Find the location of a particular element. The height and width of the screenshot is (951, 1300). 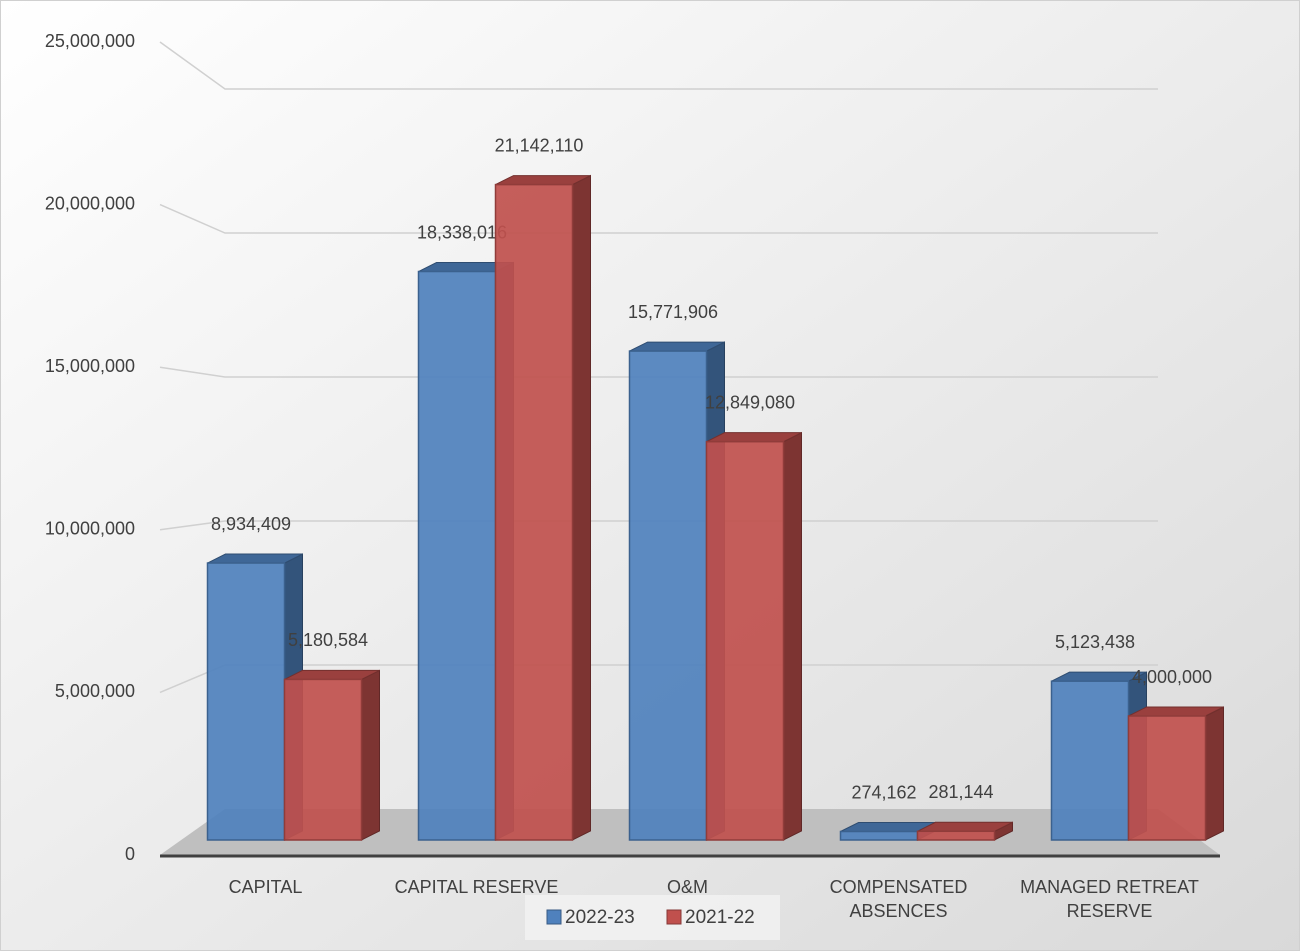

x-tick-label: COMPENSATED ABSENCES is located at coordinates (898, 899).